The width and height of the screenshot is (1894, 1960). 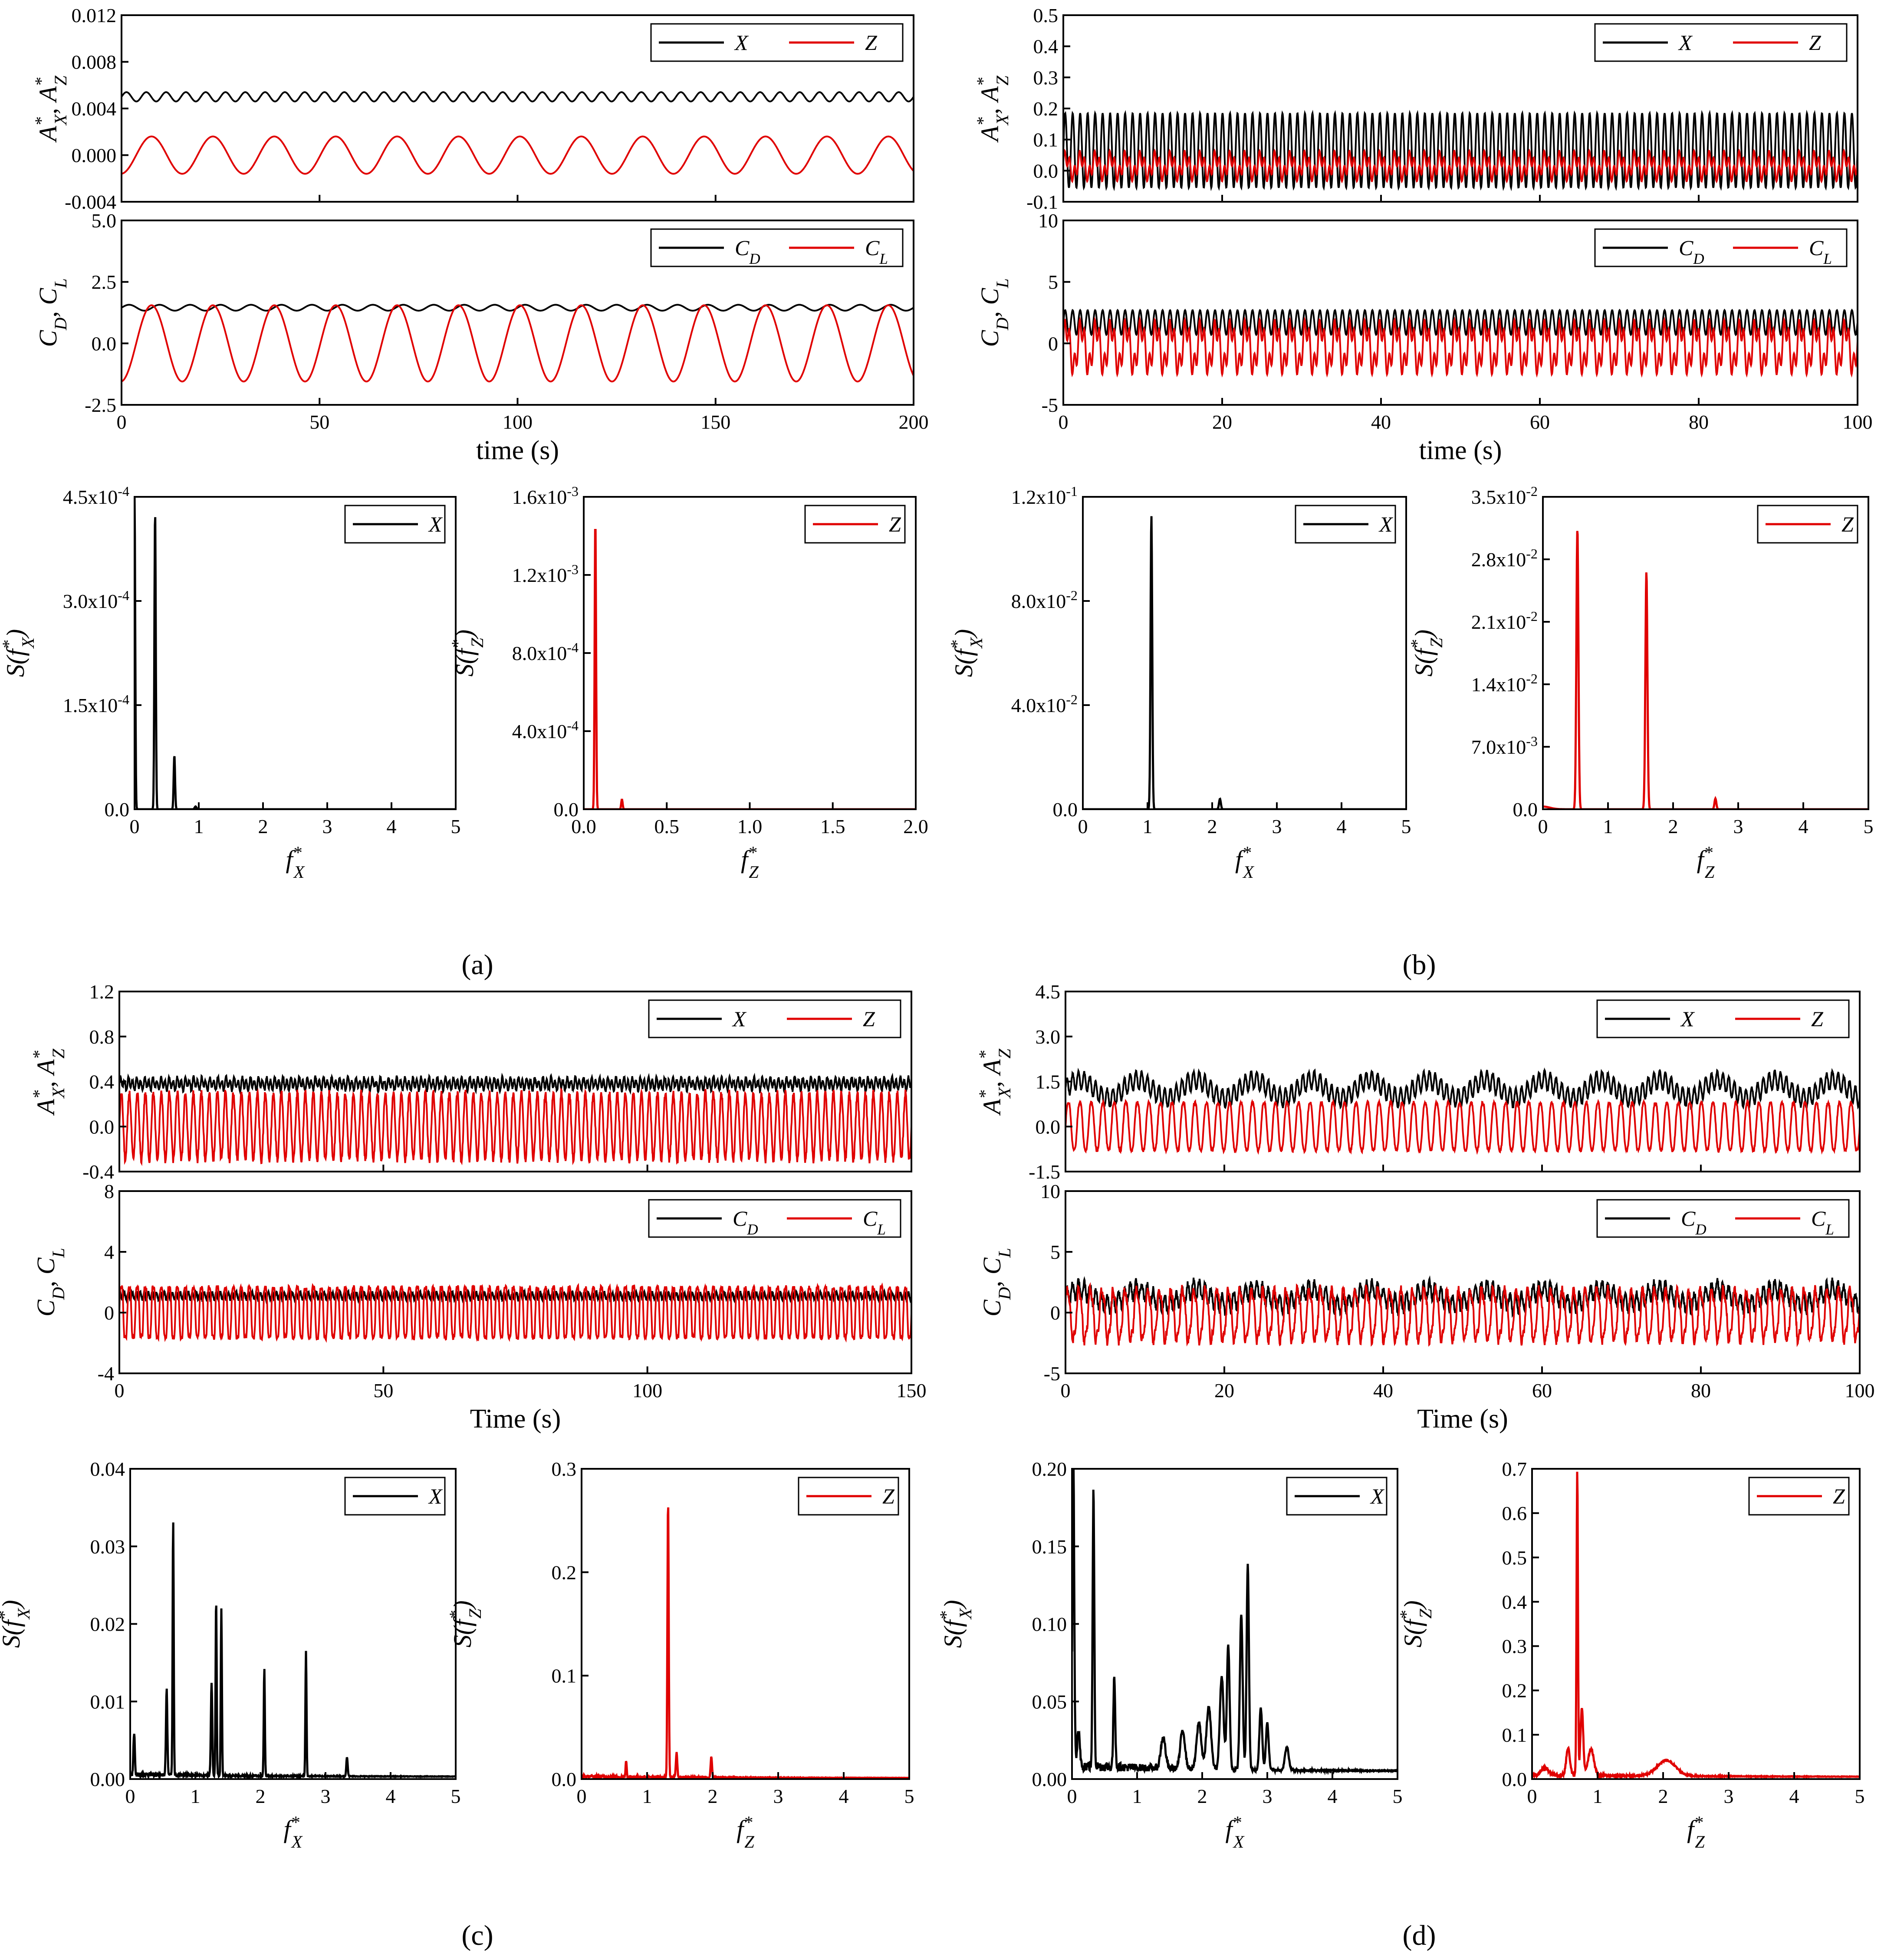 I want to click on plot-frame-d-spec-z, so click(x=1696, y=1624).